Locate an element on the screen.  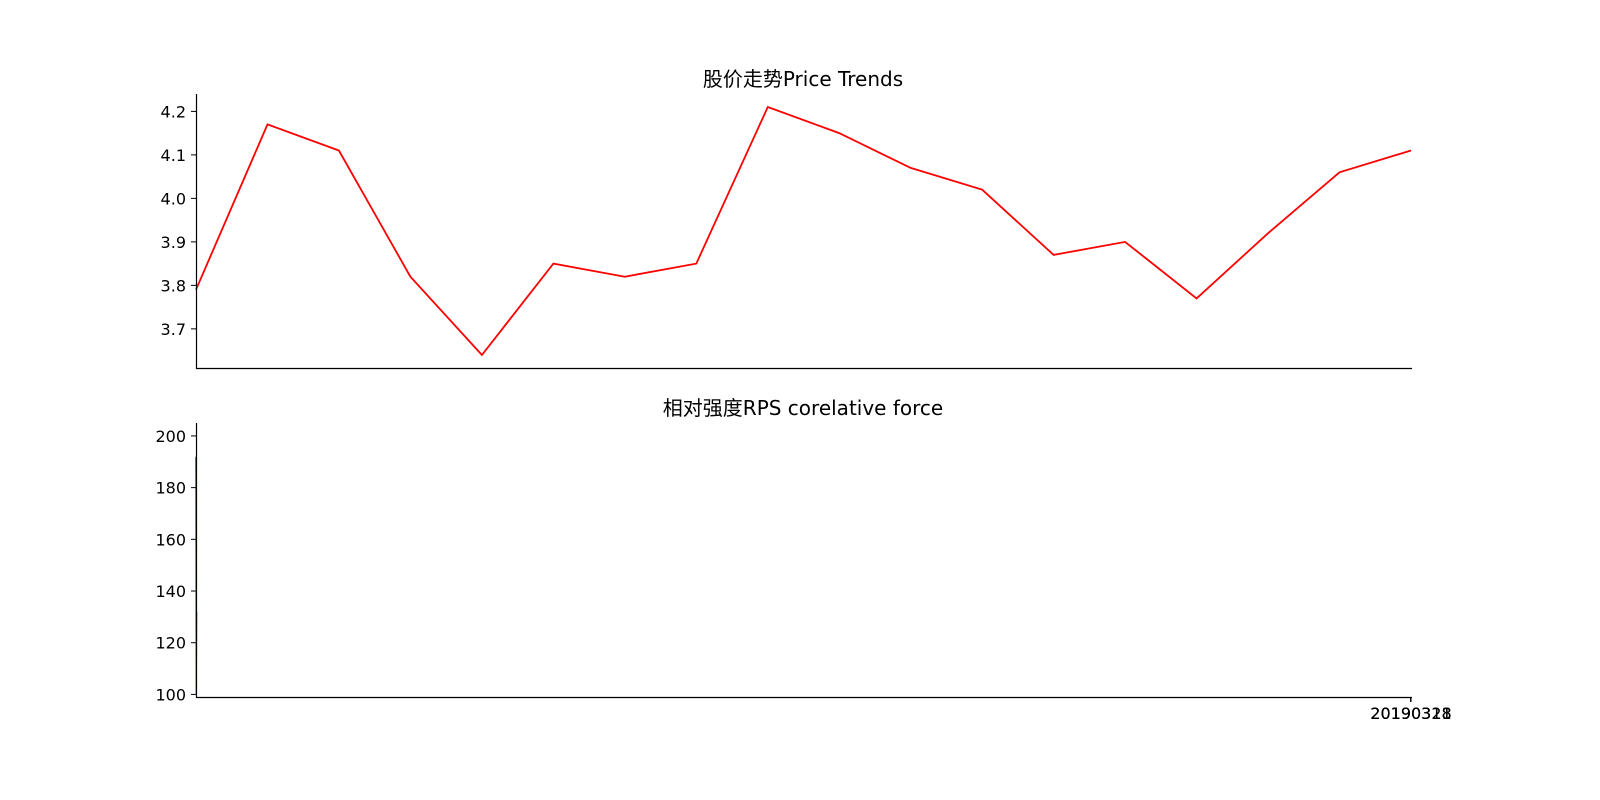
price-trend-title: 股价走势Price Trends is located at coordinates (803, 79).